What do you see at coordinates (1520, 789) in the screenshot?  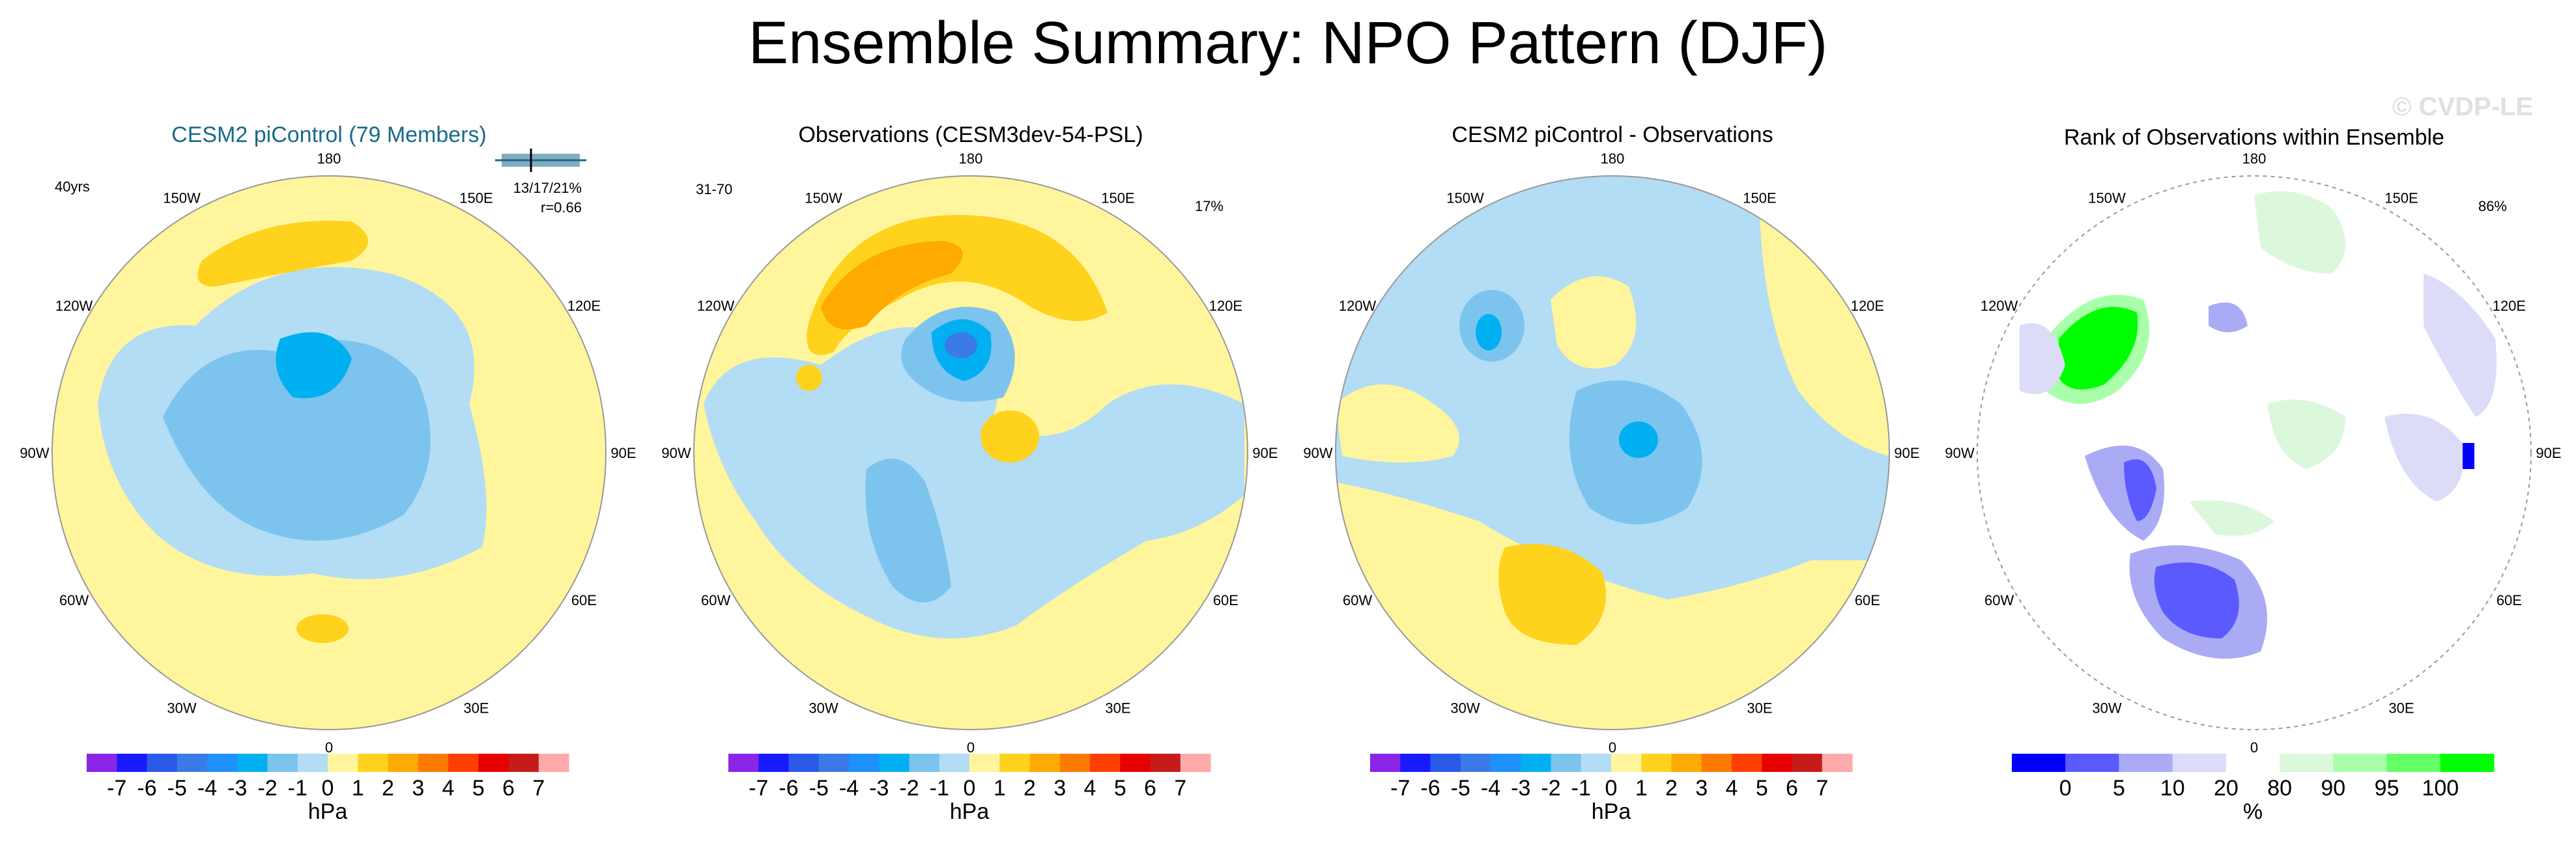 I see `colorbar-tick-label: -3` at bounding box center [1520, 789].